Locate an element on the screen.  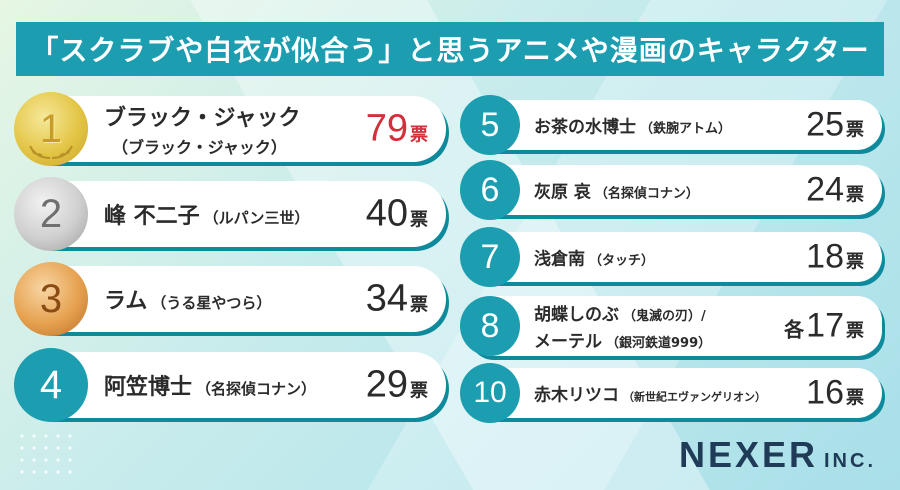
character-name: ブラック・ジャック is located at coordinates (202, 118).